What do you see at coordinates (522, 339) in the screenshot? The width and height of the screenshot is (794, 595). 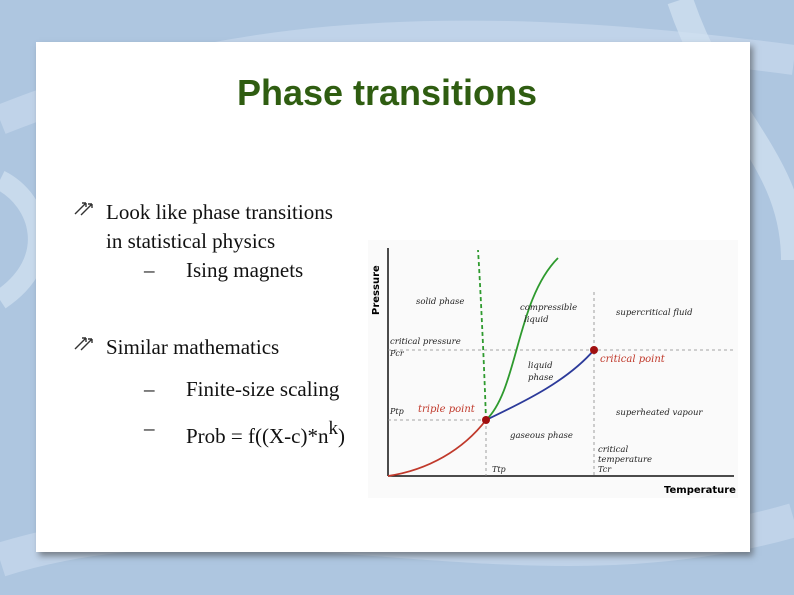 I see `melting-curve` at bounding box center [522, 339].